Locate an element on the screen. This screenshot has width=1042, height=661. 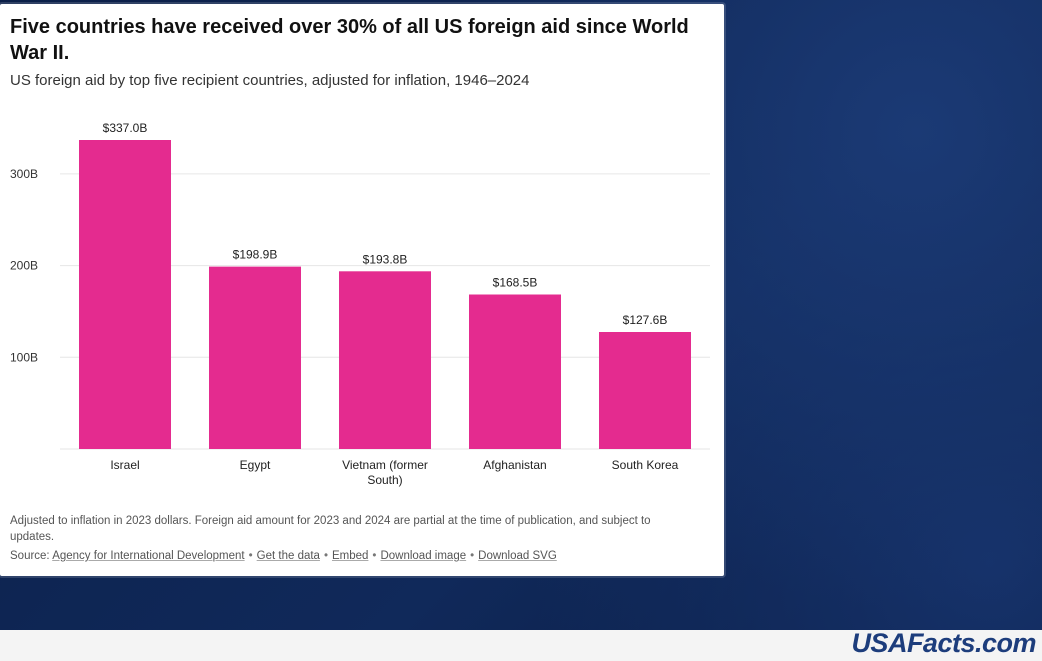
y-tick-label: 300B is located at coordinates (24, 174).